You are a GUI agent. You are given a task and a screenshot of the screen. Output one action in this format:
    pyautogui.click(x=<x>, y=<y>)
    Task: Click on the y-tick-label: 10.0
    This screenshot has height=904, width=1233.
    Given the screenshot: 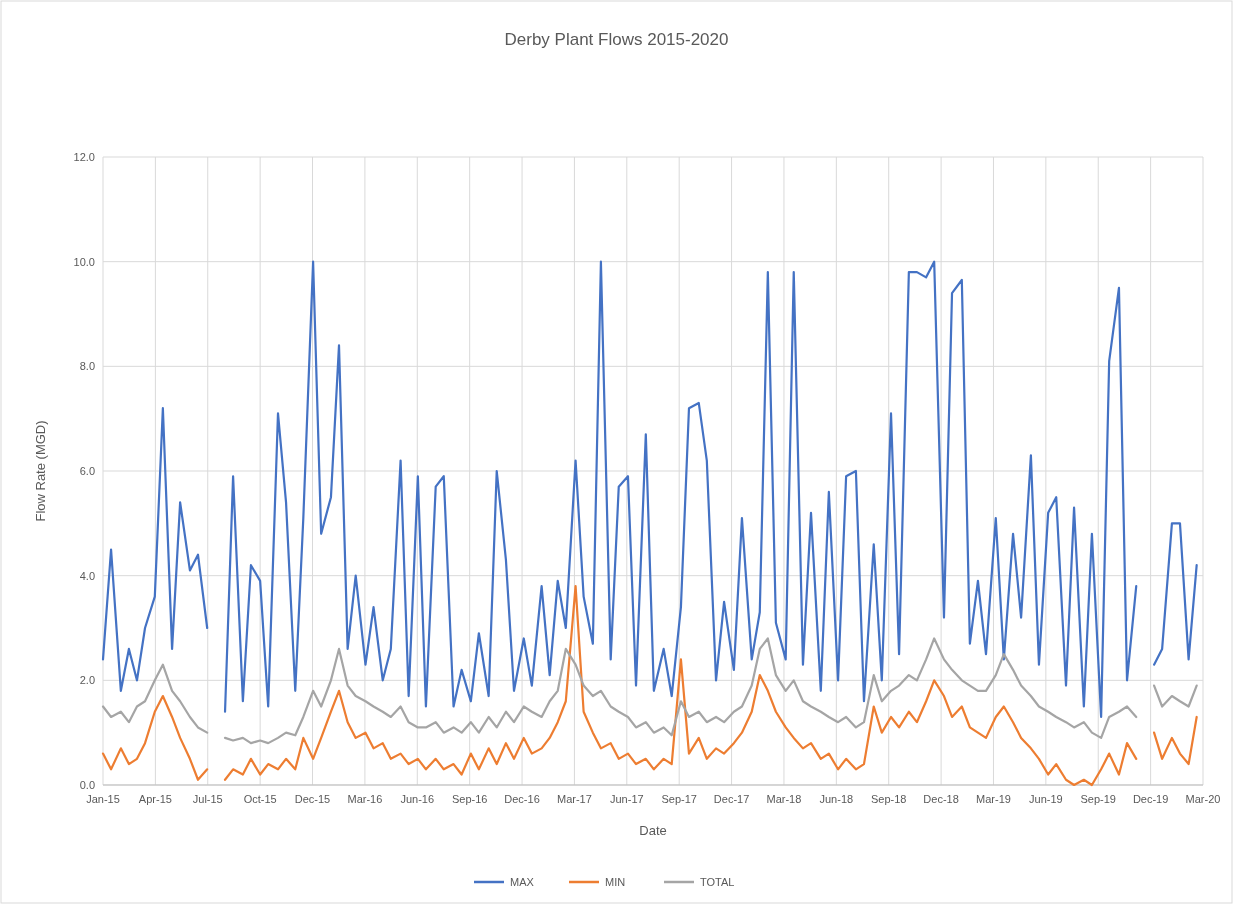 What is the action you would take?
    pyautogui.click(x=84, y=261)
    